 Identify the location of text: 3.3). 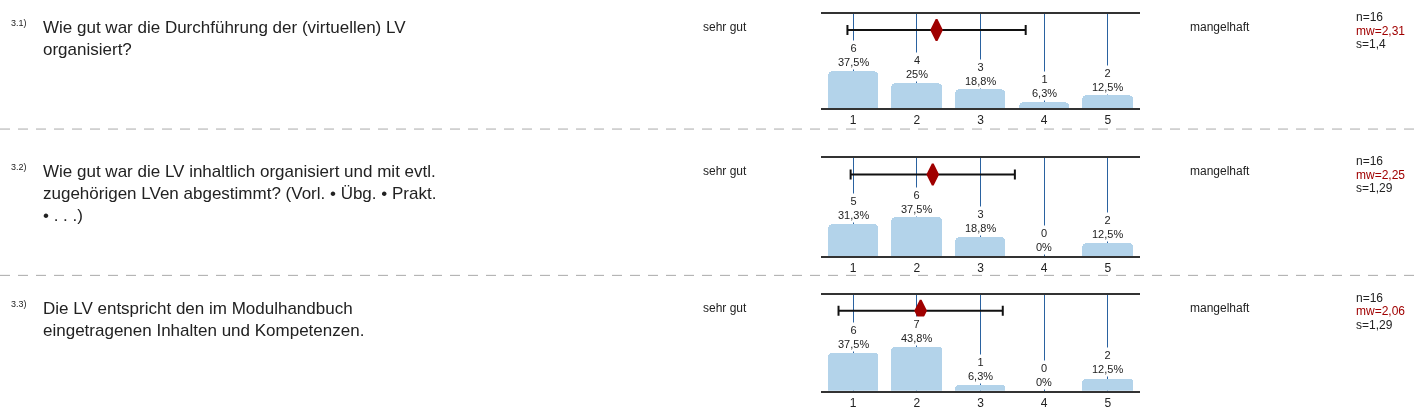
(19, 304).